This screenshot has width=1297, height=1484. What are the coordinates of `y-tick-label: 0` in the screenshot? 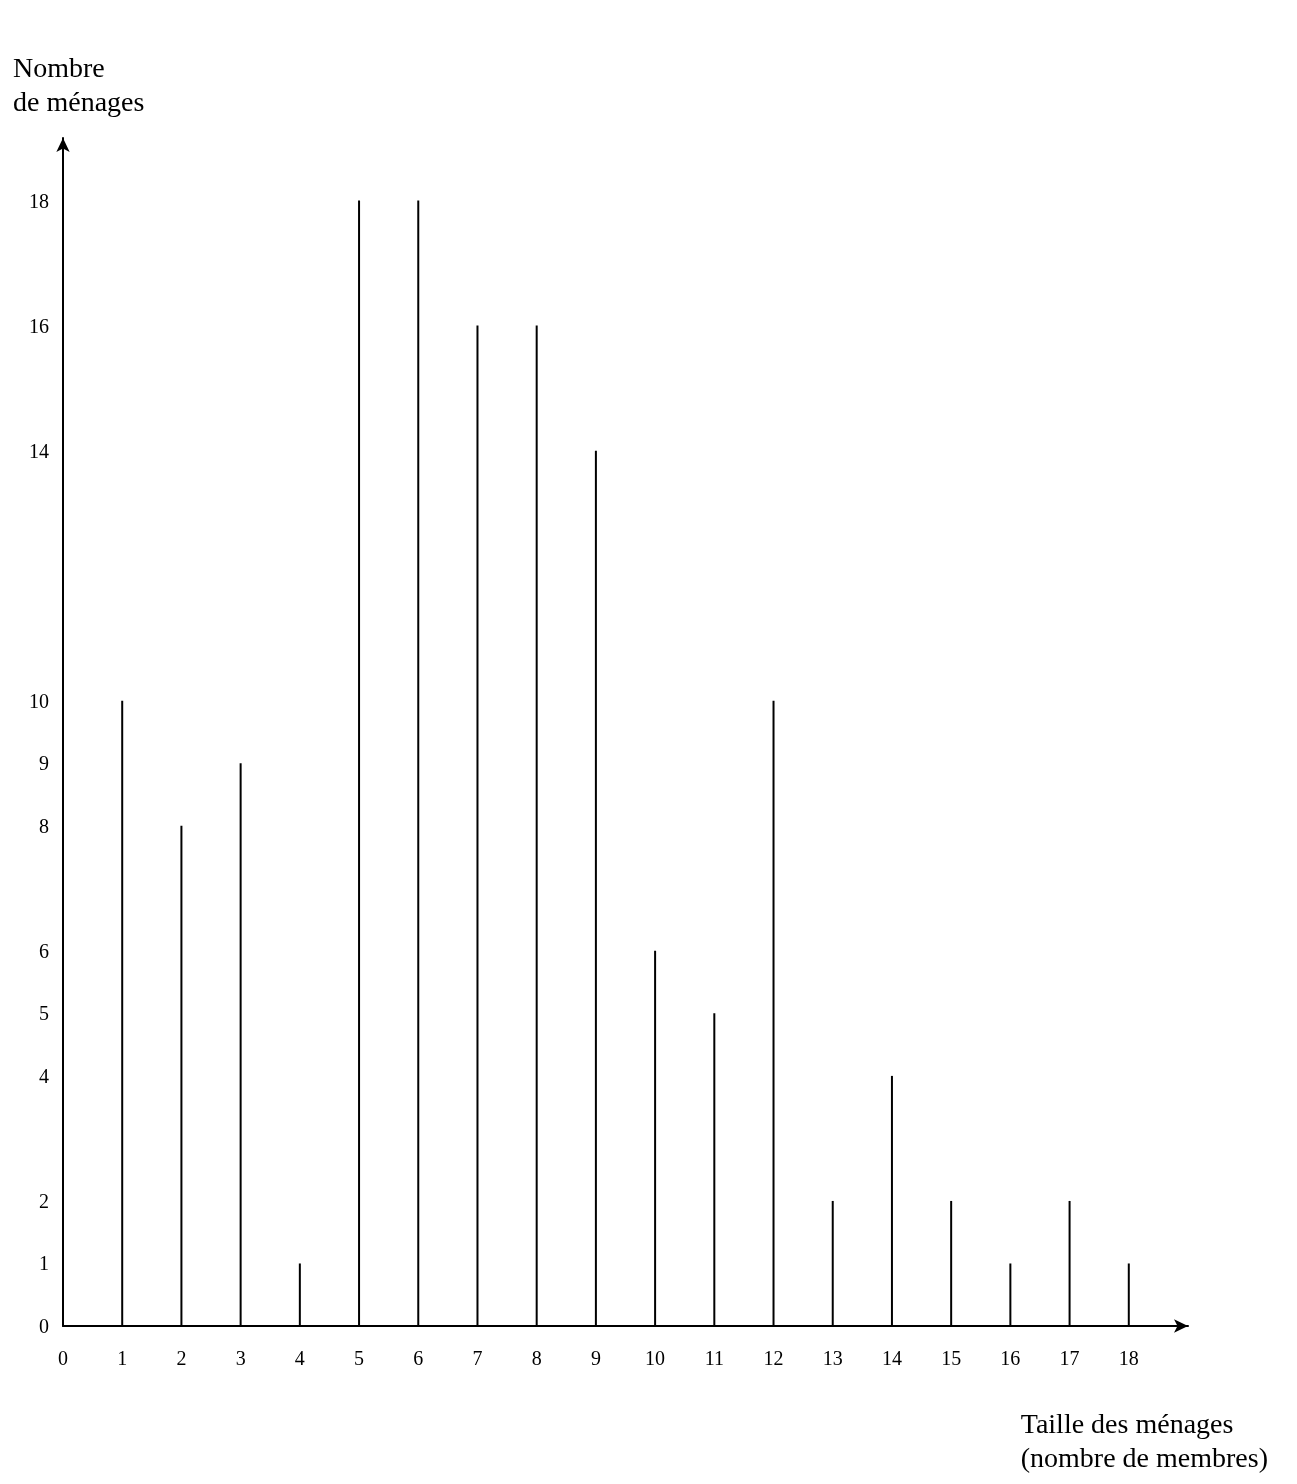 It's located at (44, 1326).